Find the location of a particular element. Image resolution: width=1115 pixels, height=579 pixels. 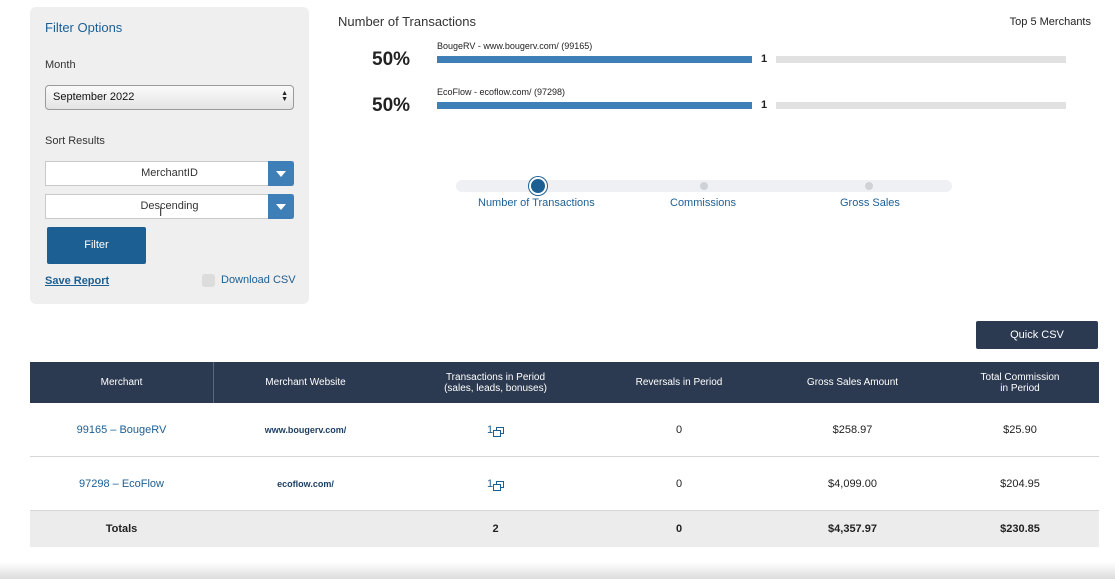

download-csv-label: Download CSV is located at coordinates (258, 280).